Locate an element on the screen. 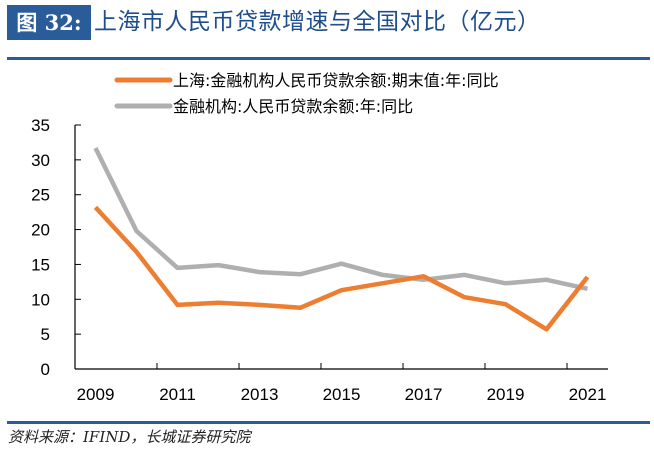 The height and width of the screenshot is (450, 654). figure-label: 图 32: is located at coordinates (49, 22).